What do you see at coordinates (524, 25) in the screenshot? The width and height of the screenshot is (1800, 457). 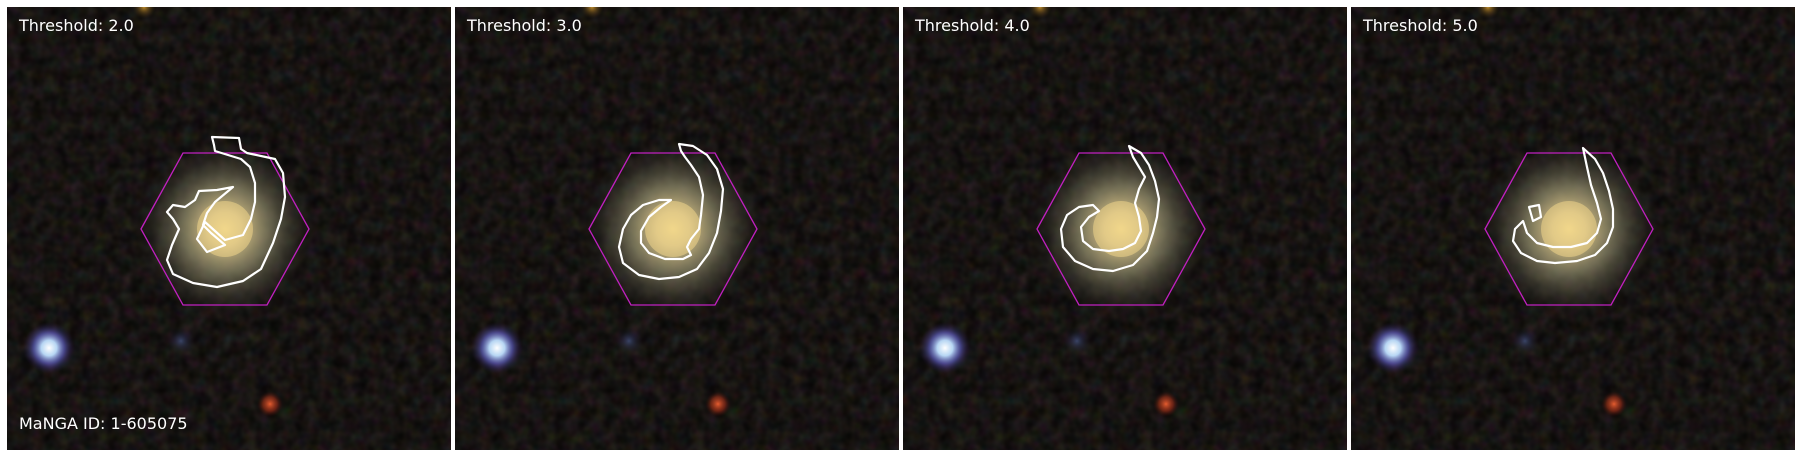 I see `threshold-label: Threshold: 3.0` at bounding box center [524, 25].